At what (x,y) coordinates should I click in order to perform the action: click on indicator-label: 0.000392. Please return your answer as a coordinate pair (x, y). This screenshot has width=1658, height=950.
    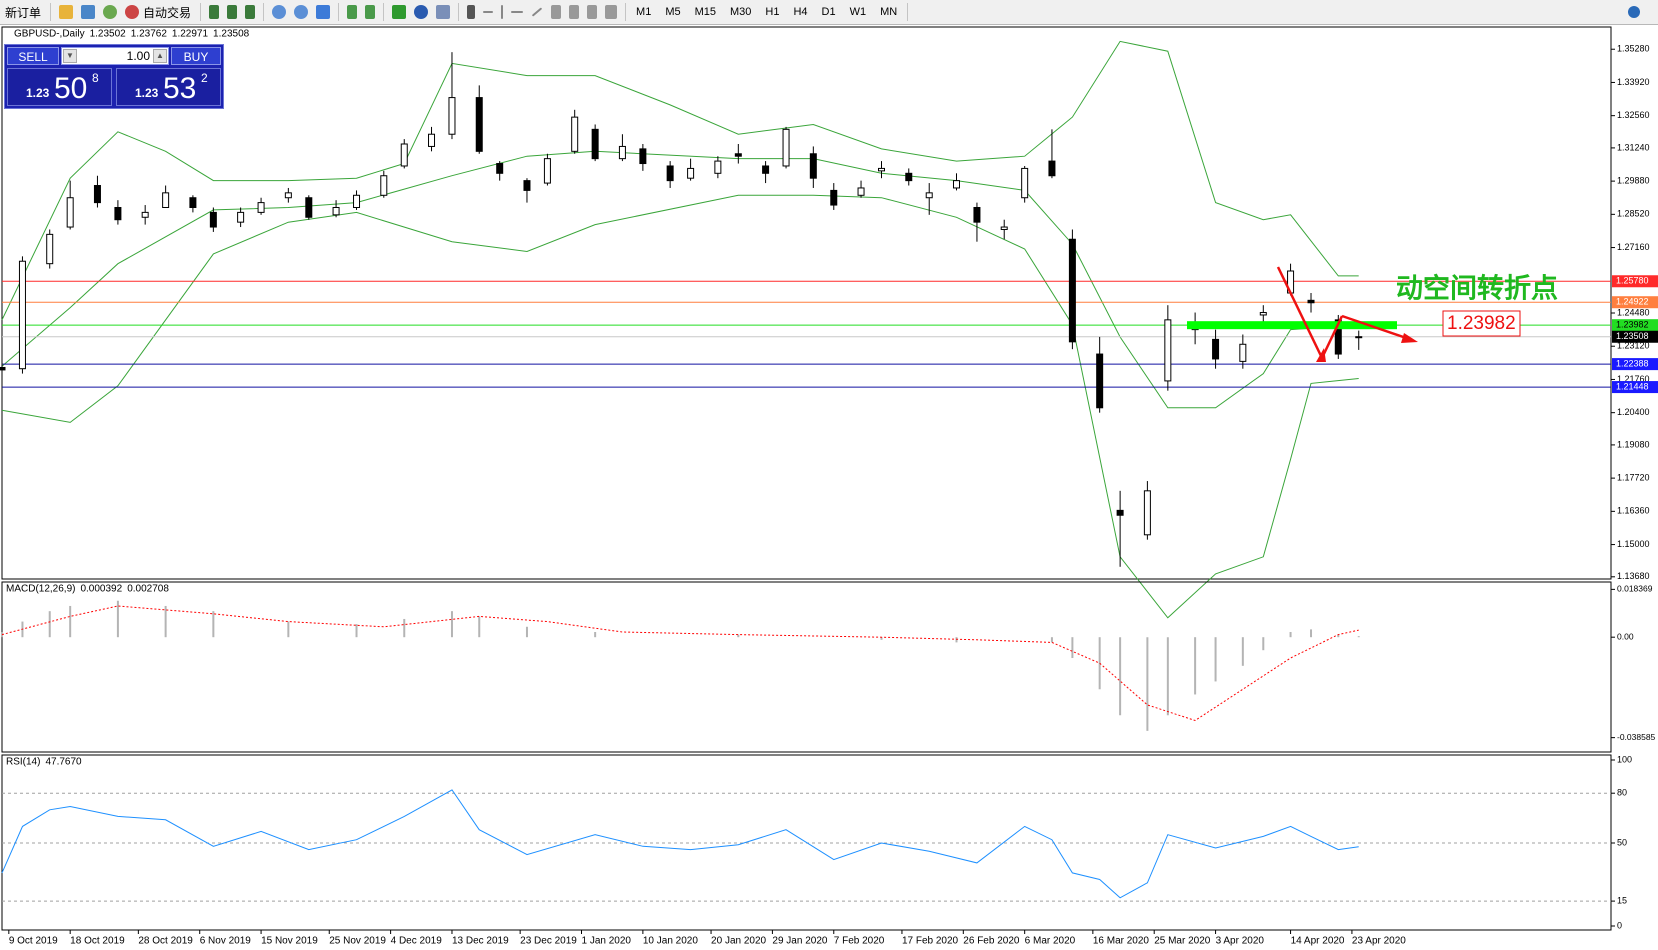
    Looking at the image, I should click on (101, 589).